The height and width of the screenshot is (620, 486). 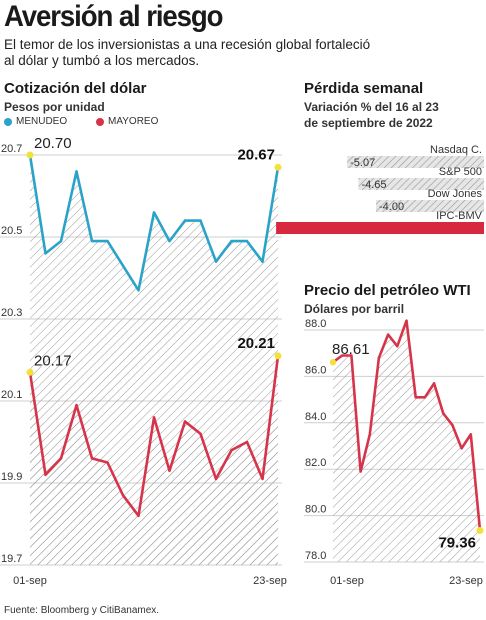 What do you see at coordinates (364, 88) in the screenshot?
I see `loss-chart-title: Pérdida semanal` at bounding box center [364, 88].